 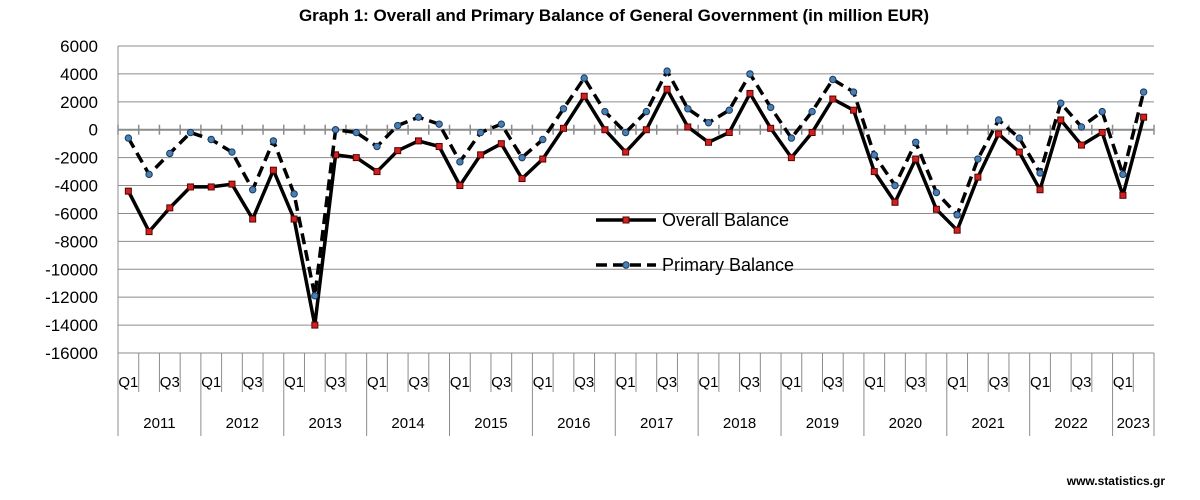 What do you see at coordinates (79, 74) in the screenshot?
I see `y-tick-label: 4000` at bounding box center [79, 74].